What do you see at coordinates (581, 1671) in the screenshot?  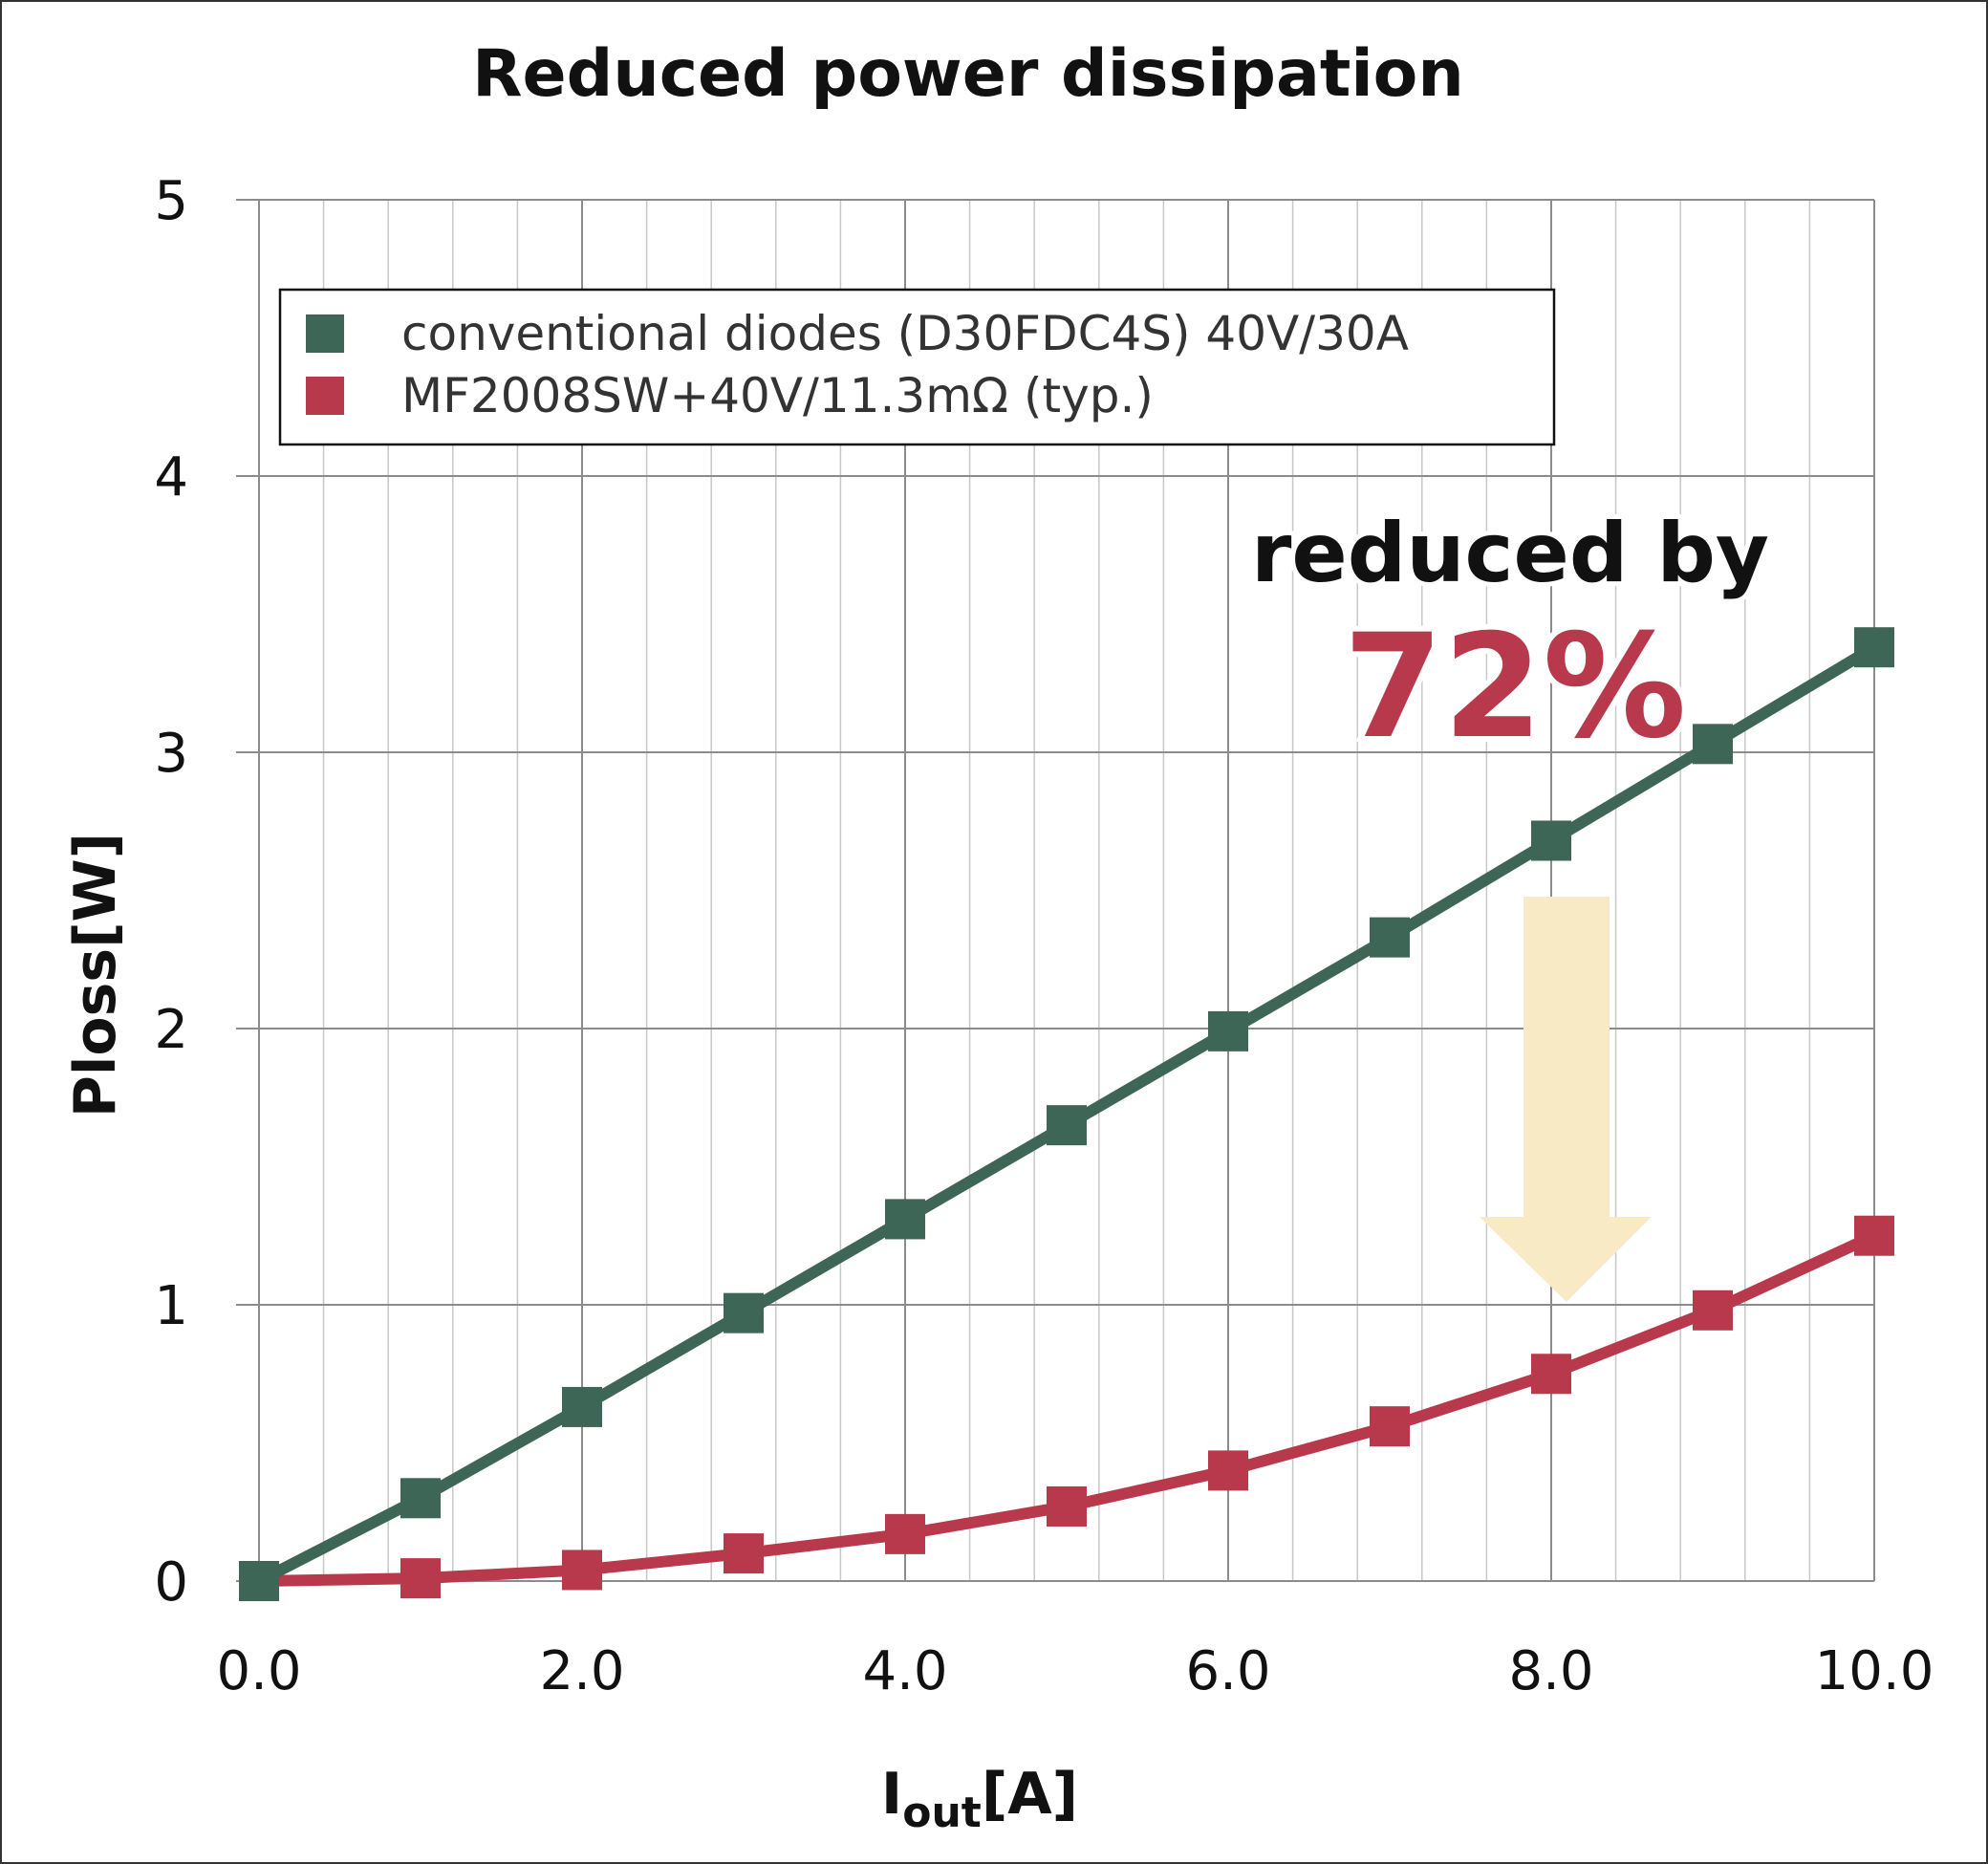 I see `x-tick-label: 2.0` at bounding box center [581, 1671].